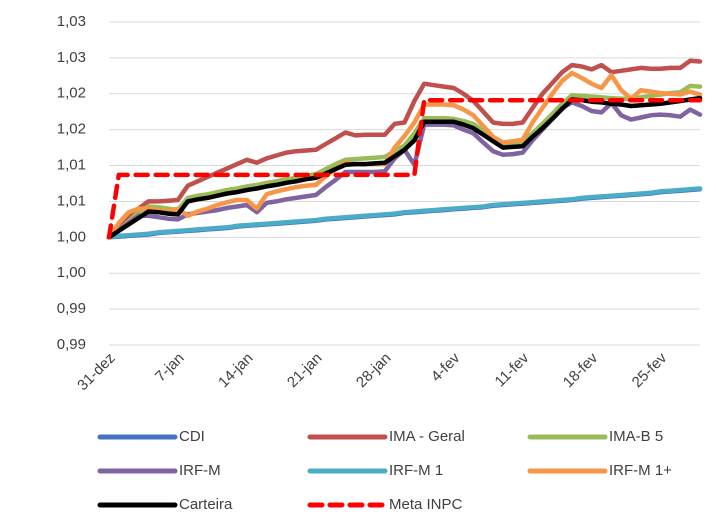 The height and width of the screenshot is (516, 716). Describe the element at coordinates (200, 470) in the screenshot. I see `legend-label: IRF-M` at that location.